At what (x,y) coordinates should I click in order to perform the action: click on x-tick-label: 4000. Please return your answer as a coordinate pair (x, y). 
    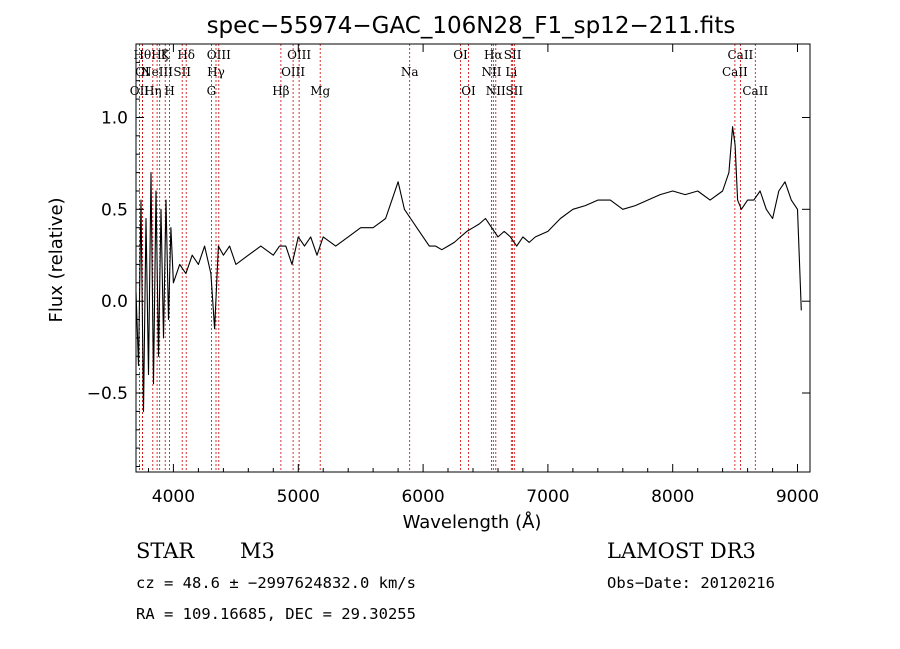
    Looking at the image, I should click on (173, 497).